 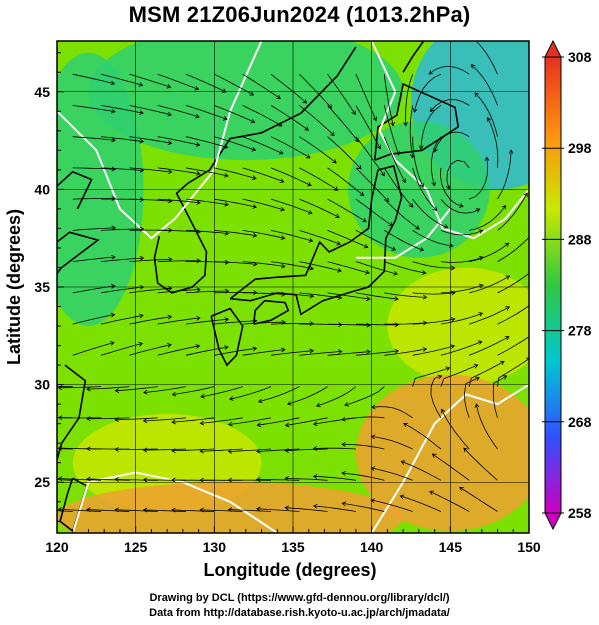 What do you see at coordinates (442, 453) in the screenshot?
I see `hot-region-southeast` at bounding box center [442, 453].